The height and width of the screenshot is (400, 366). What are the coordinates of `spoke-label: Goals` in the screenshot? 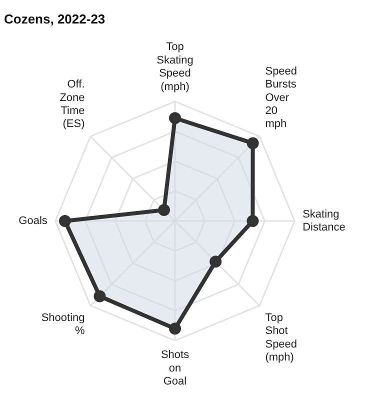 It's located at (33, 221).